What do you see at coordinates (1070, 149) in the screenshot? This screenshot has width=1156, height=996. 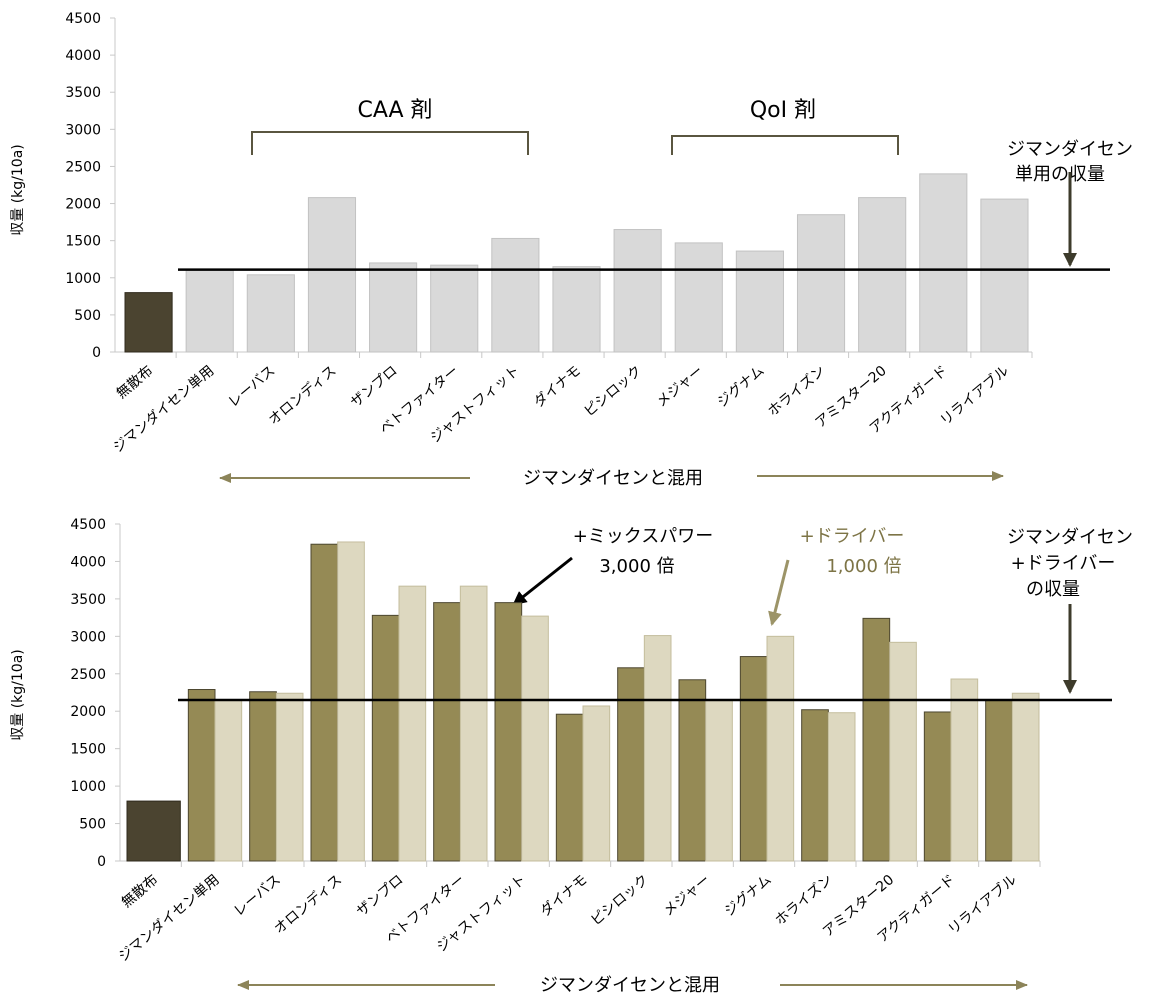 I see `top-baseline-note-line1: ジマンダイセン` at bounding box center [1070, 149].